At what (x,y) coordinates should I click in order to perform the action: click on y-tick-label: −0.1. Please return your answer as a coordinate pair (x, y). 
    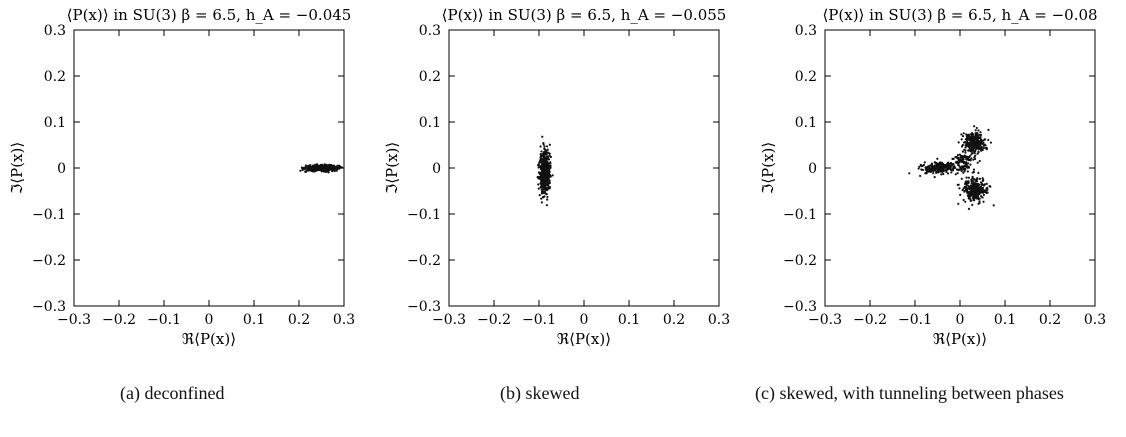
    Looking at the image, I should click on (424, 215).